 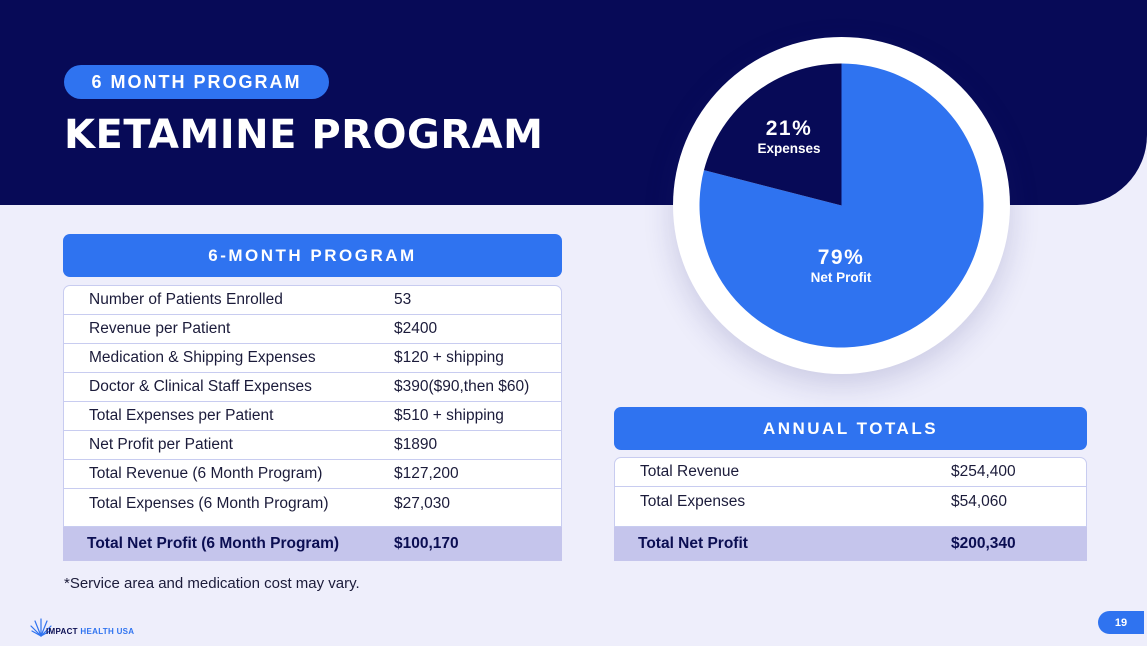 What do you see at coordinates (789, 148) in the screenshot?
I see `expenses-name: Expenses` at bounding box center [789, 148].